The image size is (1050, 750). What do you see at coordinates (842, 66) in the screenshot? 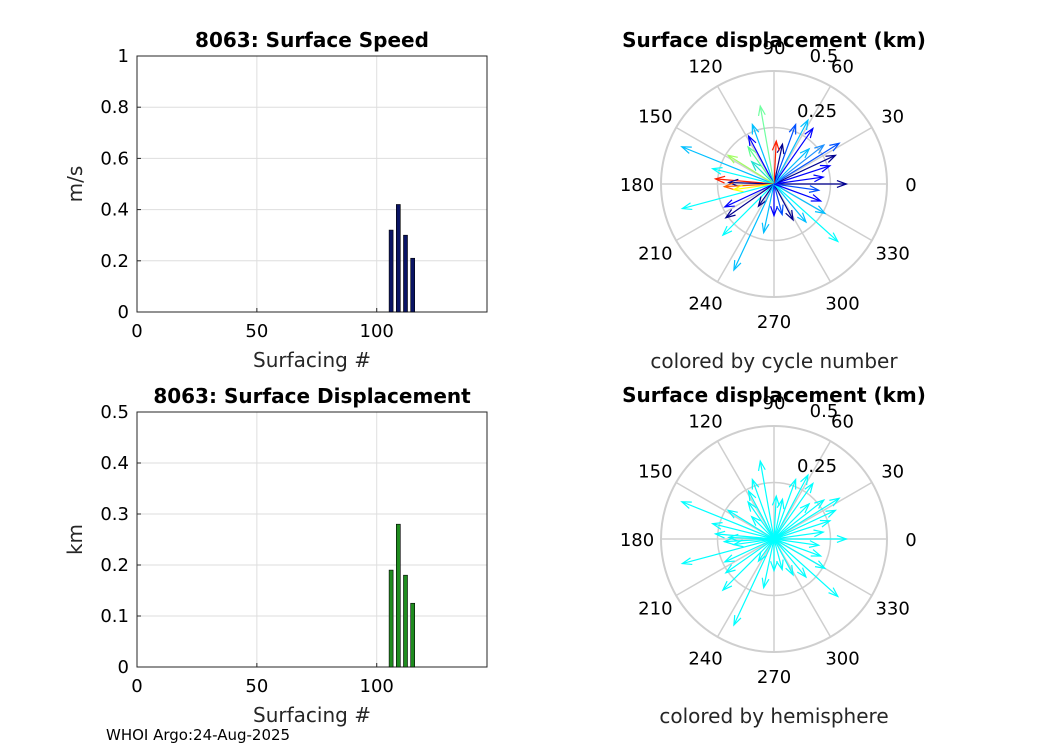
I see `angle-label: 60` at bounding box center [842, 66].